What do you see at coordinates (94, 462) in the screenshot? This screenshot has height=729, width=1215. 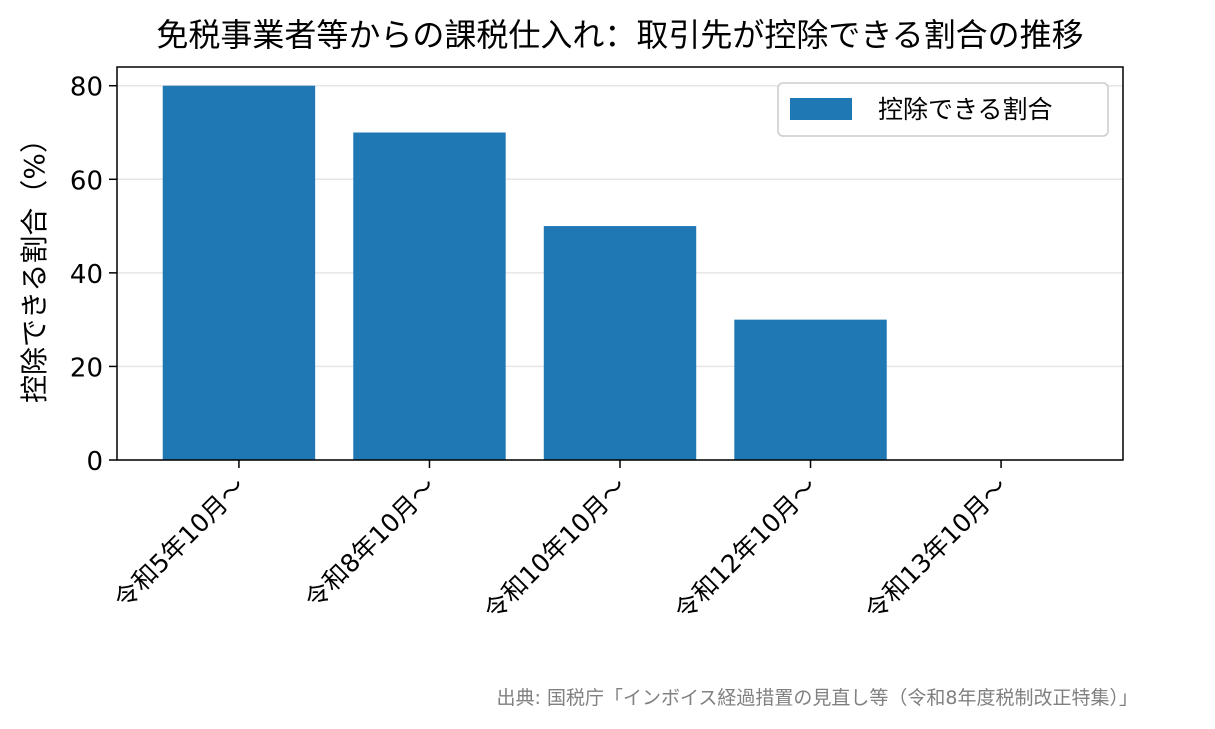 I see `y-tick-label: 0` at bounding box center [94, 462].